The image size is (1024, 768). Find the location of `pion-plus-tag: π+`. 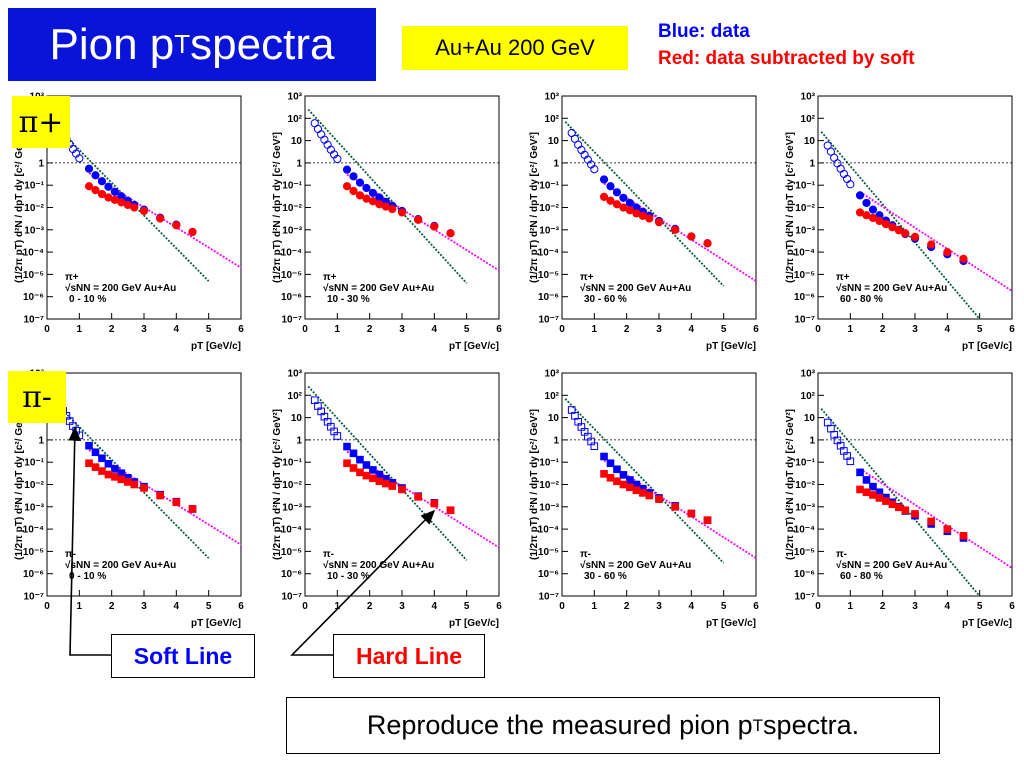

pion-plus-tag: π+ is located at coordinates (41, 122).